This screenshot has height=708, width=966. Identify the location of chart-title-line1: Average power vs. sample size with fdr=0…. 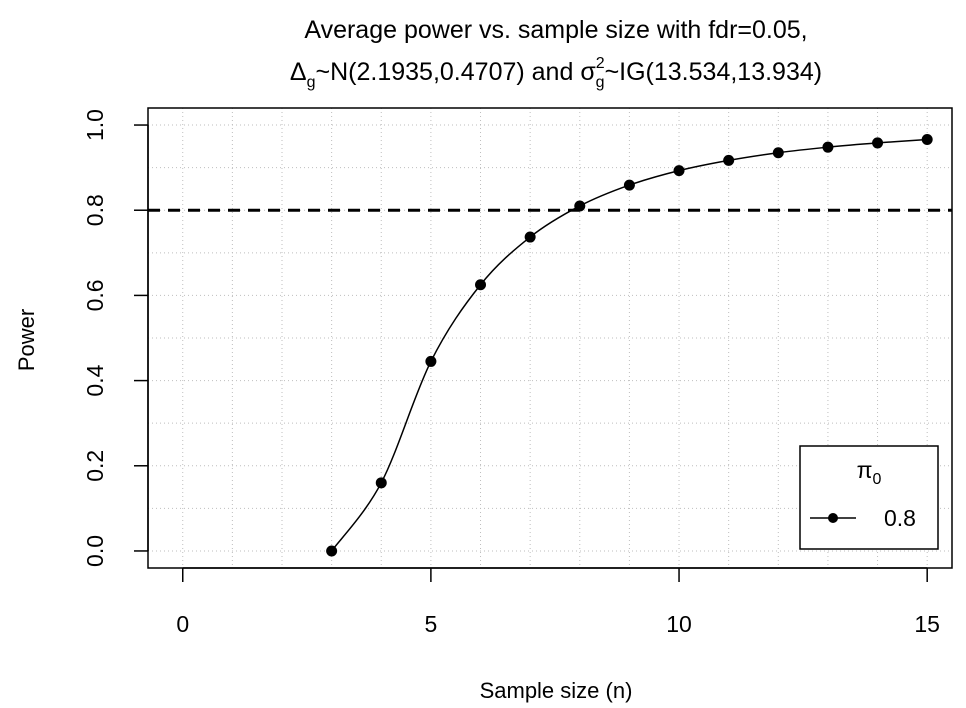
(555, 30).